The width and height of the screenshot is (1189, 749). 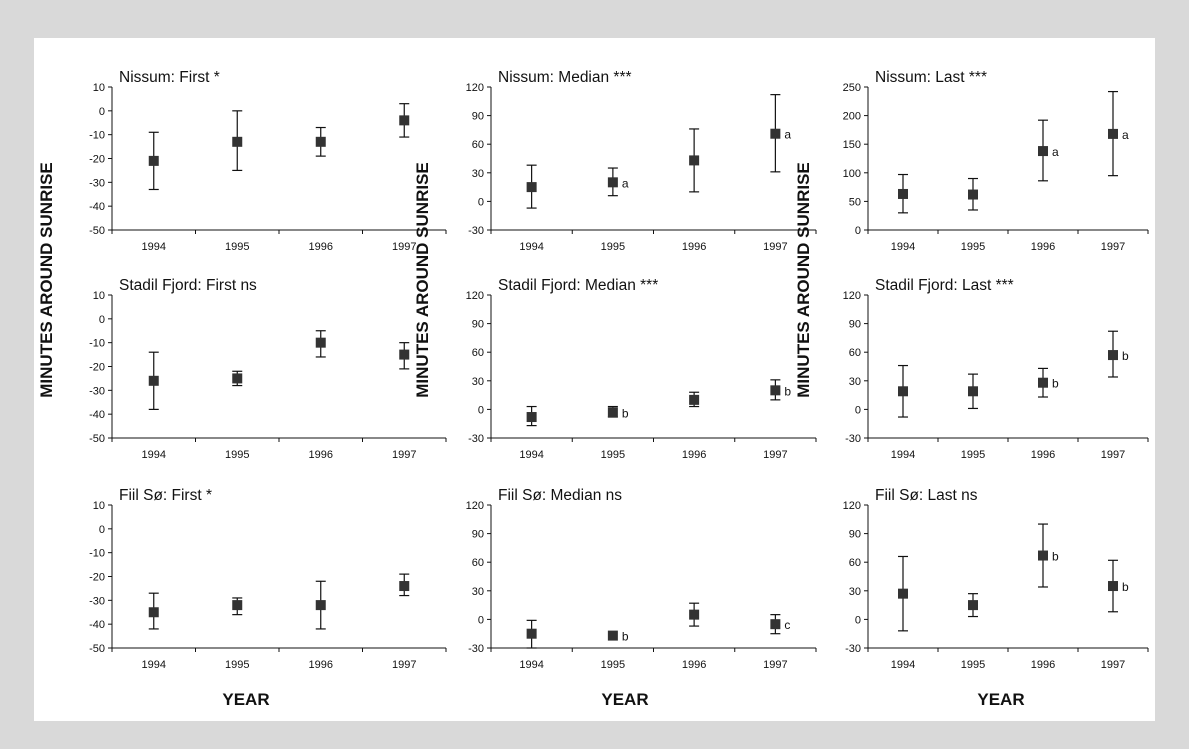 What do you see at coordinates (188, 285) in the screenshot?
I see `chart-title: Stadil Fjord: First ns` at bounding box center [188, 285].